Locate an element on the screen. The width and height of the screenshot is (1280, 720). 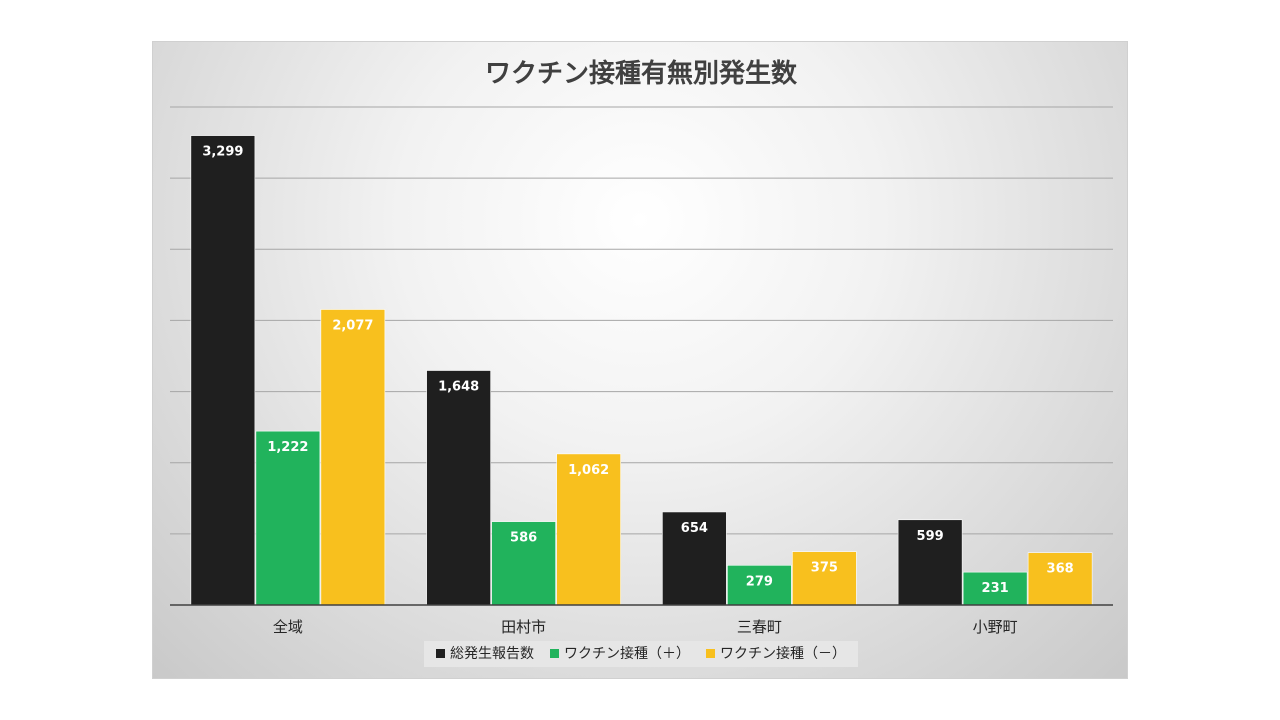
category-label: 小野町 is located at coordinates (995, 627).